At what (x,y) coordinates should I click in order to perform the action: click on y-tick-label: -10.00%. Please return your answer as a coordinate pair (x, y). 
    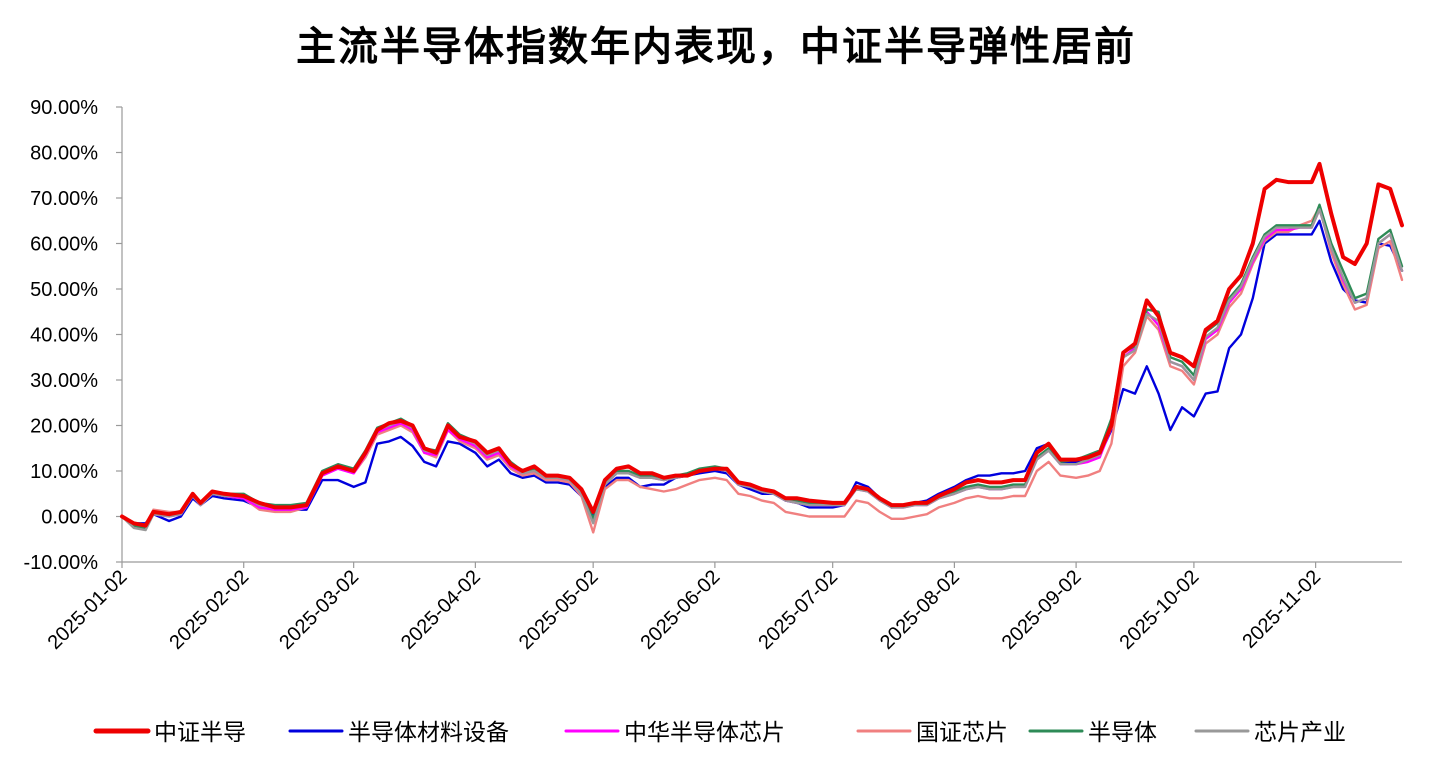
    Looking at the image, I should click on (61, 563).